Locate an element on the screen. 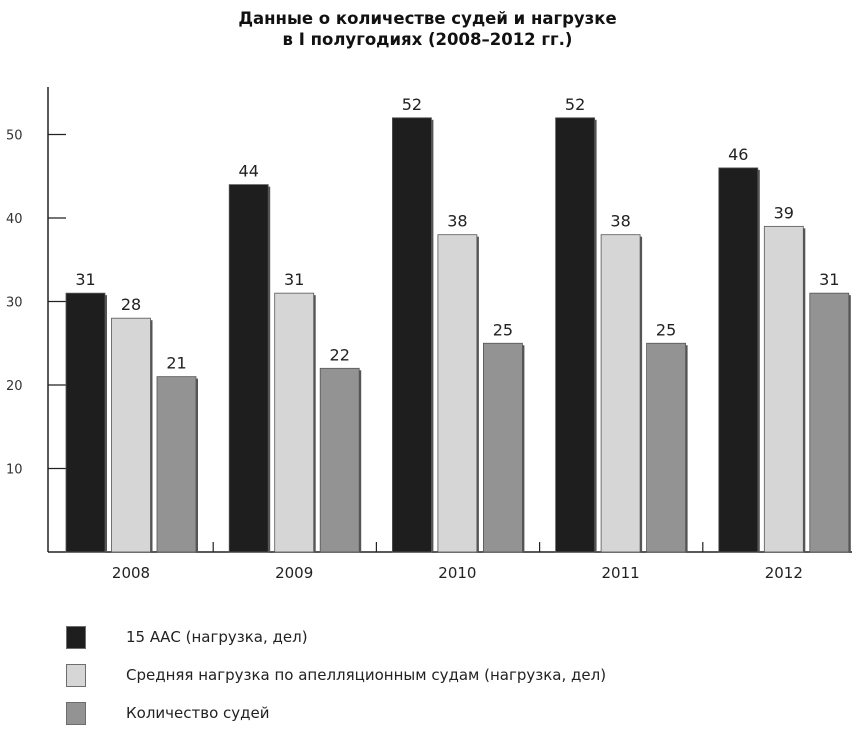 Image resolution: width=855 pixels, height=734 pixels. bar-value-label: 28 is located at coordinates (131, 304).